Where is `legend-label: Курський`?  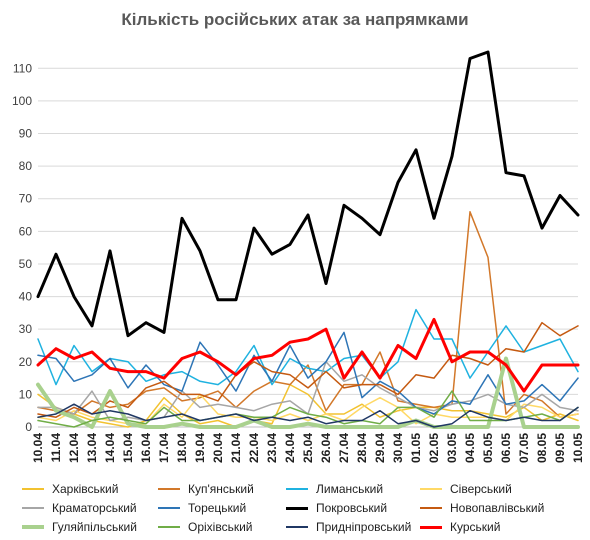
legend-label: Курський is located at coordinates (475, 527).